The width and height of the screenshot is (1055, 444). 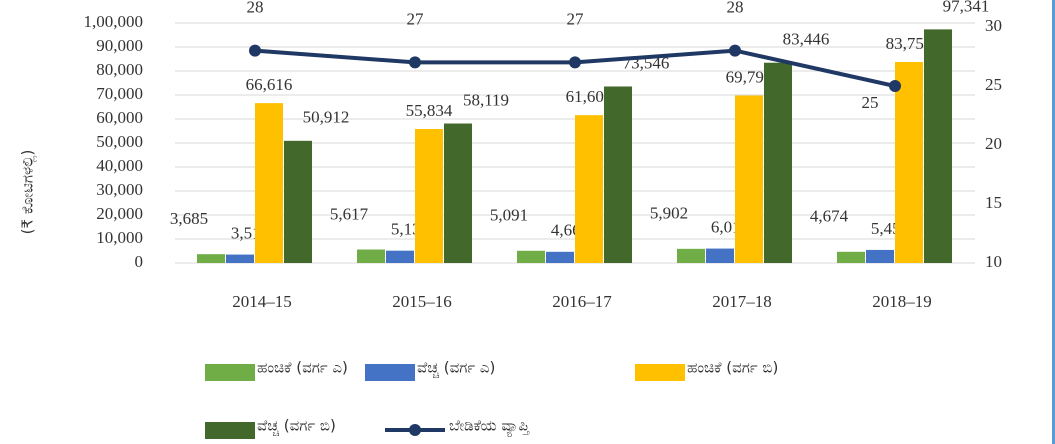 What do you see at coordinates (806, 39) in the screenshot?
I see `value-label: 83,446` at bounding box center [806, 39].